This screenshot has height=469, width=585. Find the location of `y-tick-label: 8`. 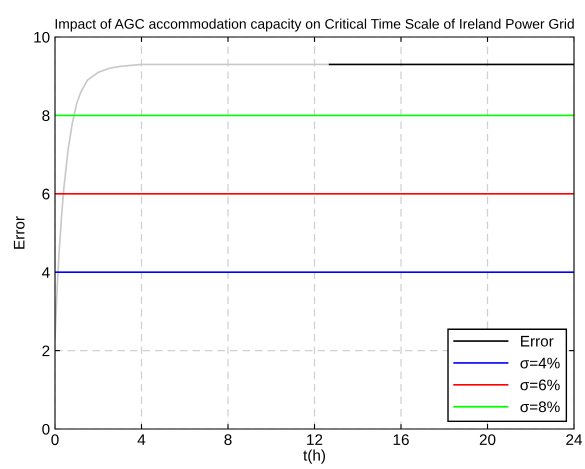

y-tick-label: 8 is located at coordinates (46, 116).